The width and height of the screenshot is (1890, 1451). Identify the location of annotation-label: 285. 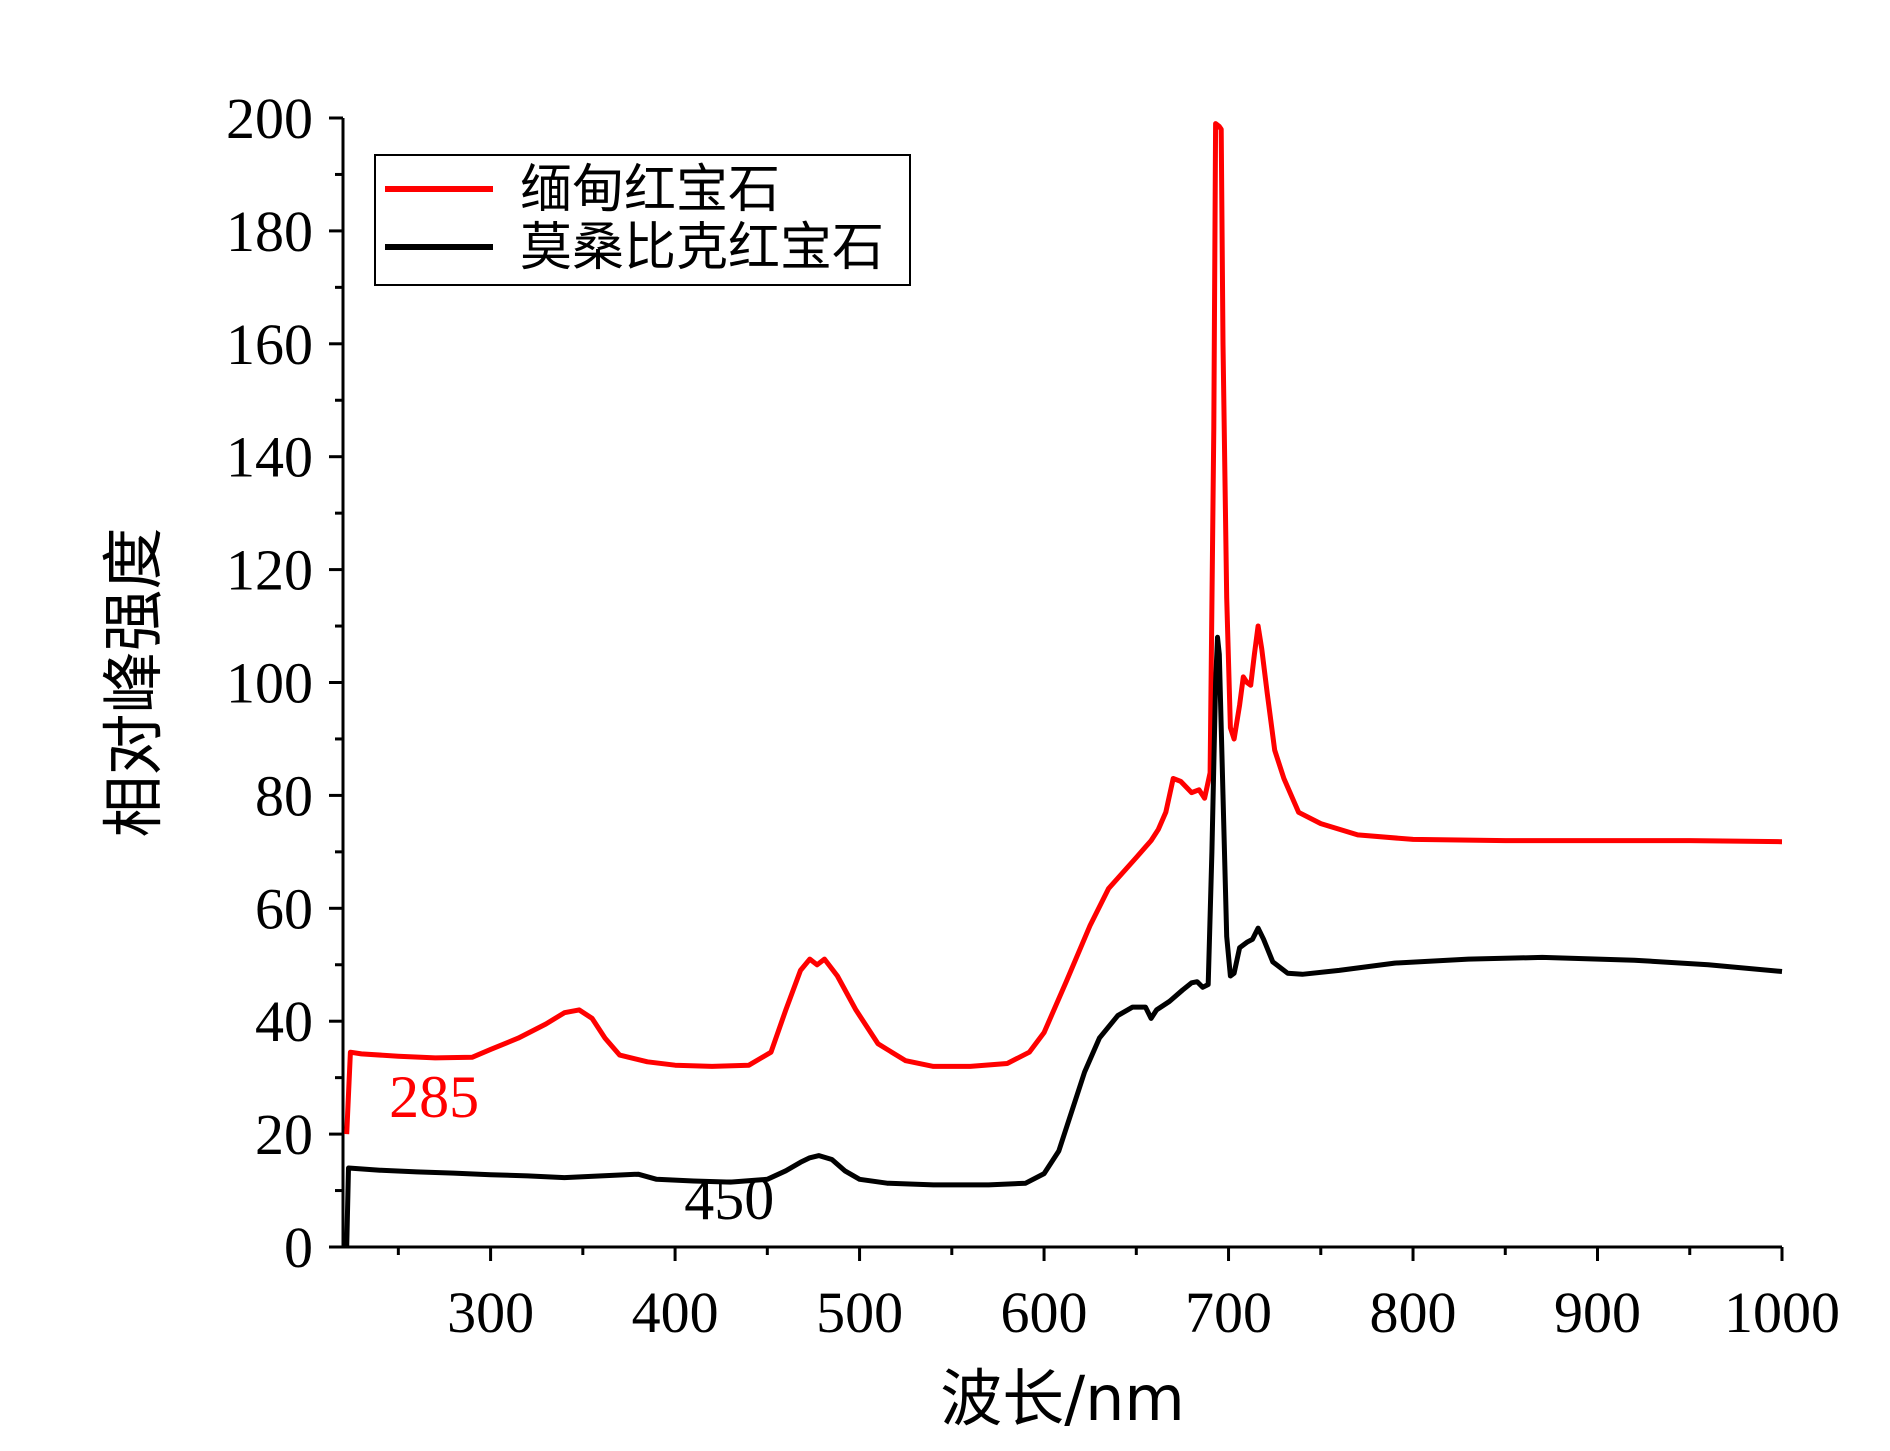
(434, 1097).